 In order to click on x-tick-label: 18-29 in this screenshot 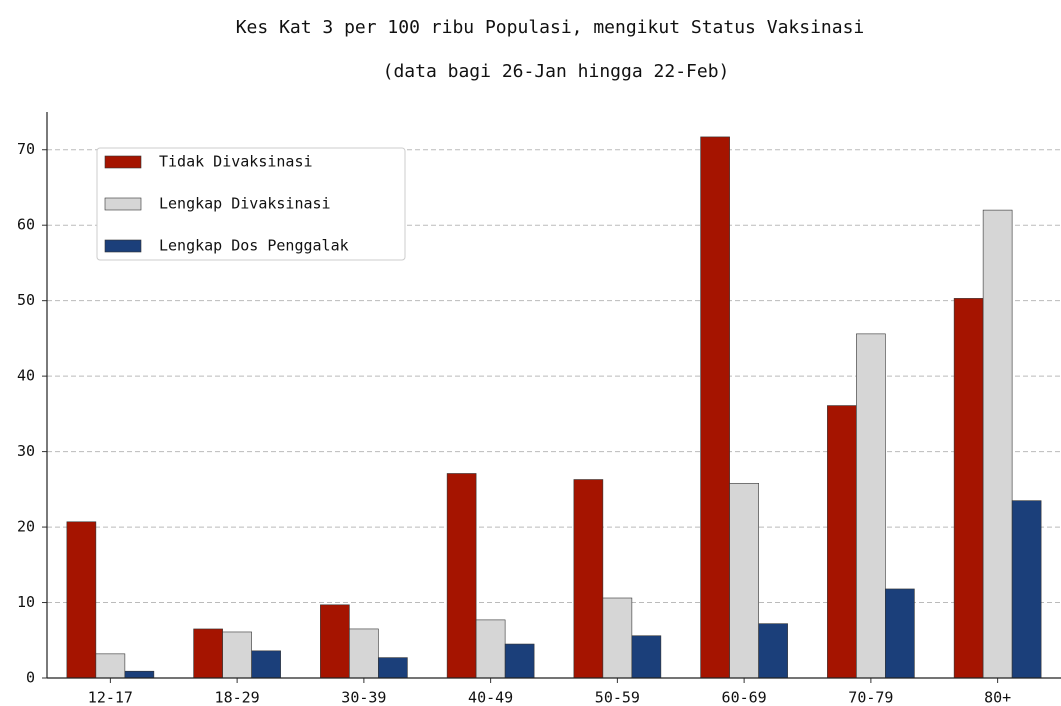, I will do `click(237, 697)`.